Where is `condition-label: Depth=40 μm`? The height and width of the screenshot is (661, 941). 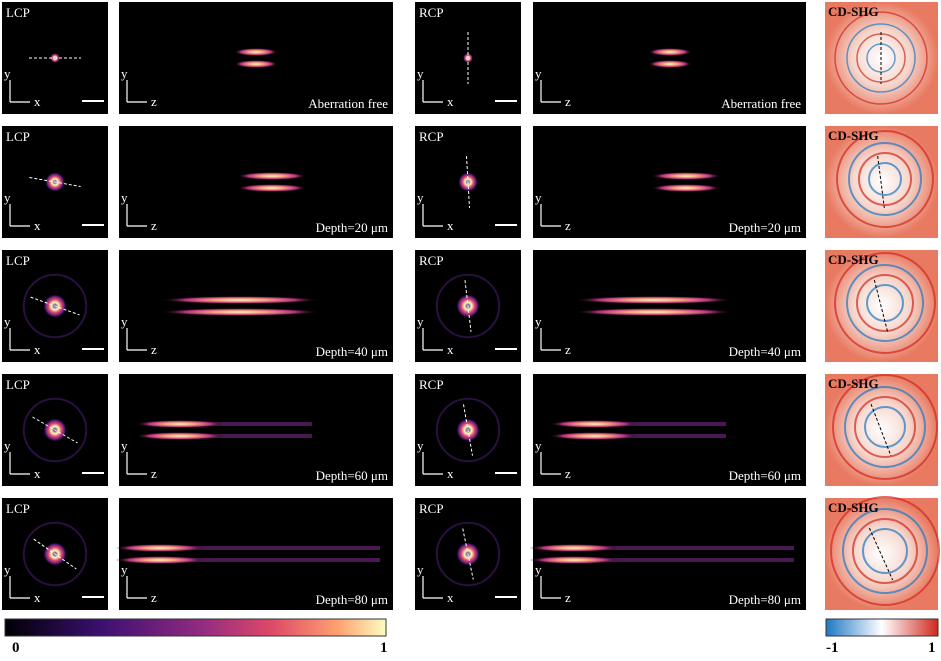
condition-label: Depth=40 μm is located at coordinates (352, 351).